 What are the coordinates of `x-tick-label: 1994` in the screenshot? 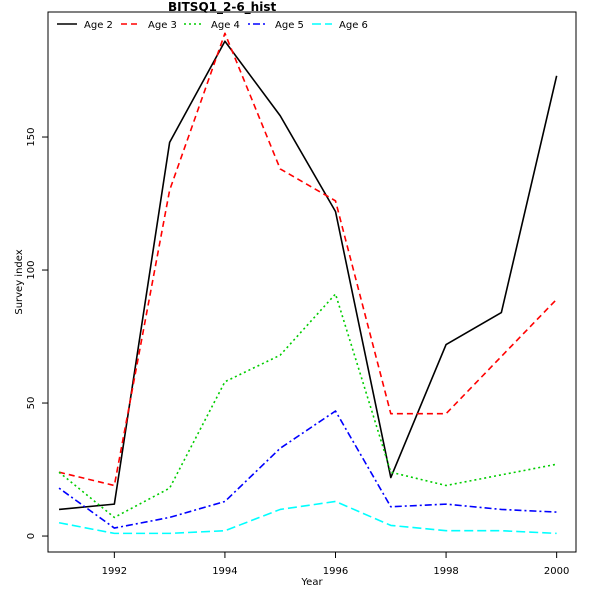 It's located at (224, 571).